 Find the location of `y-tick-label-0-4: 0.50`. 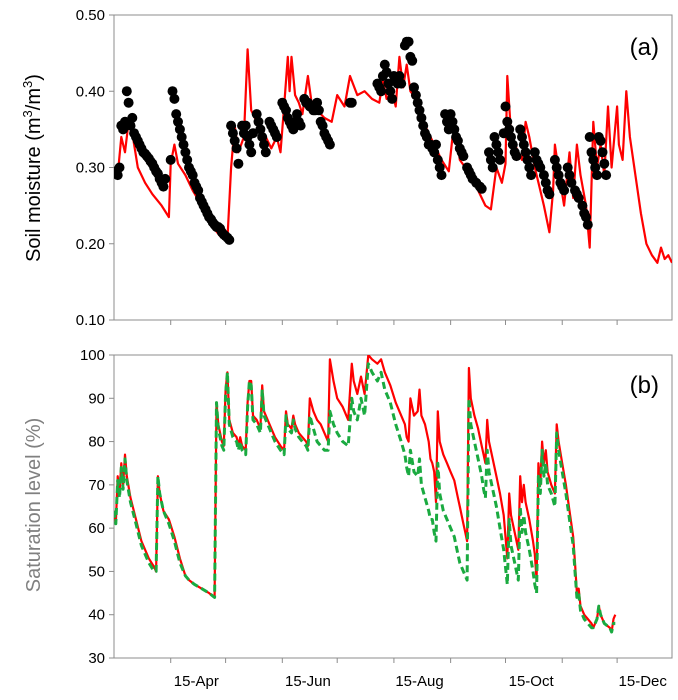

y-tick-label-0-4: 0.50 is located at coordinates (90, 15).